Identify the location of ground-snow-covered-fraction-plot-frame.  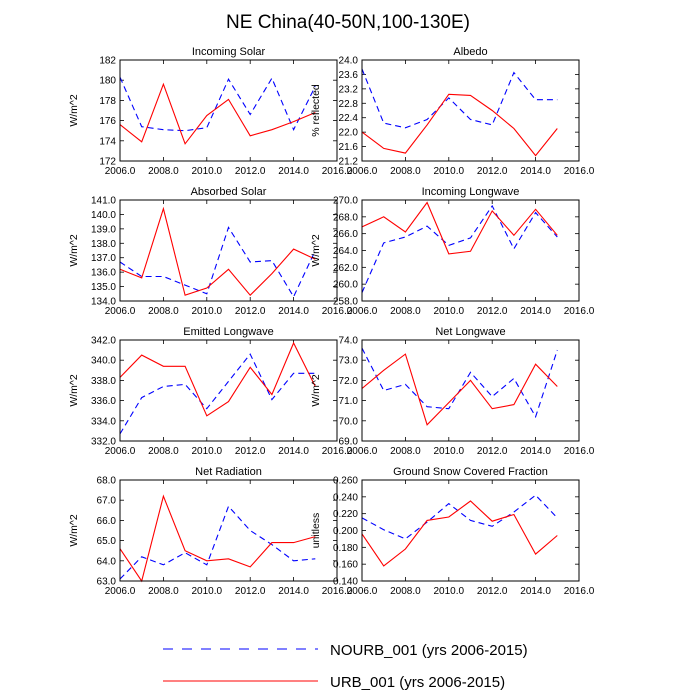
(470, 530).